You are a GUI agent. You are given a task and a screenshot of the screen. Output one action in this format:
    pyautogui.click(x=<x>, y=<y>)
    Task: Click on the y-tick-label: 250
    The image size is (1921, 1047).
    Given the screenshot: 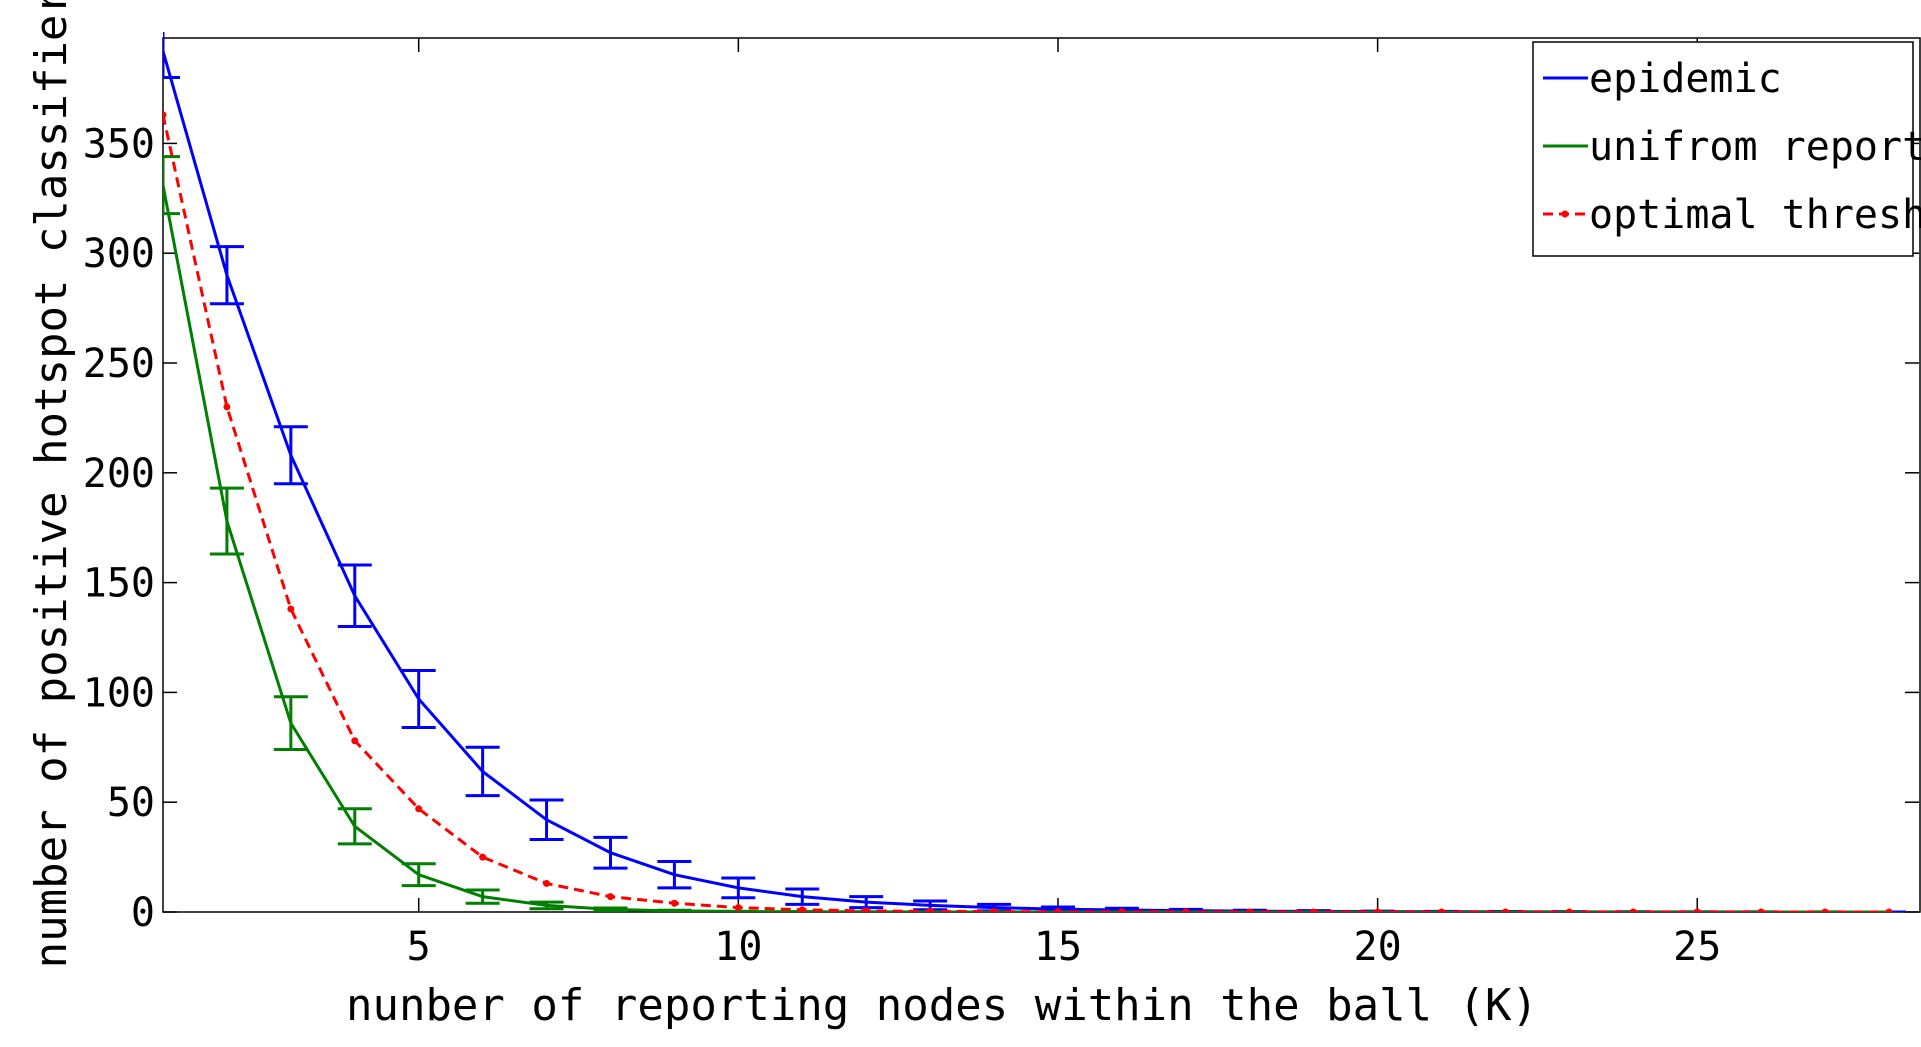 What is the action you would take?
    pyautogui.click(x=119, y=364)
    